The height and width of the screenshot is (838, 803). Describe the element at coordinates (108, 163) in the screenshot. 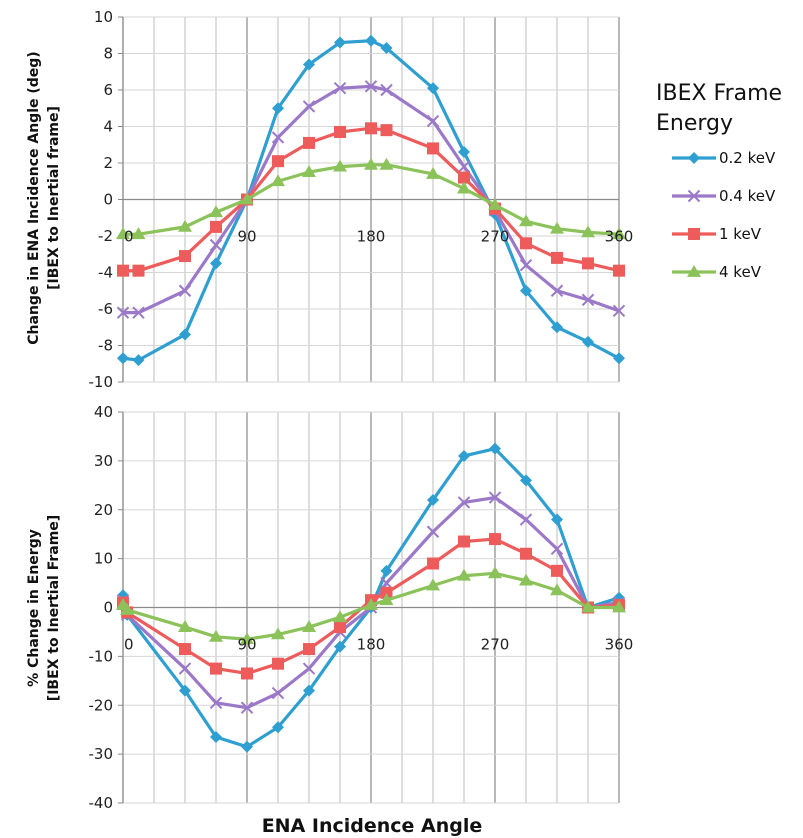

I see `top-ytick-label: 2` at that location.